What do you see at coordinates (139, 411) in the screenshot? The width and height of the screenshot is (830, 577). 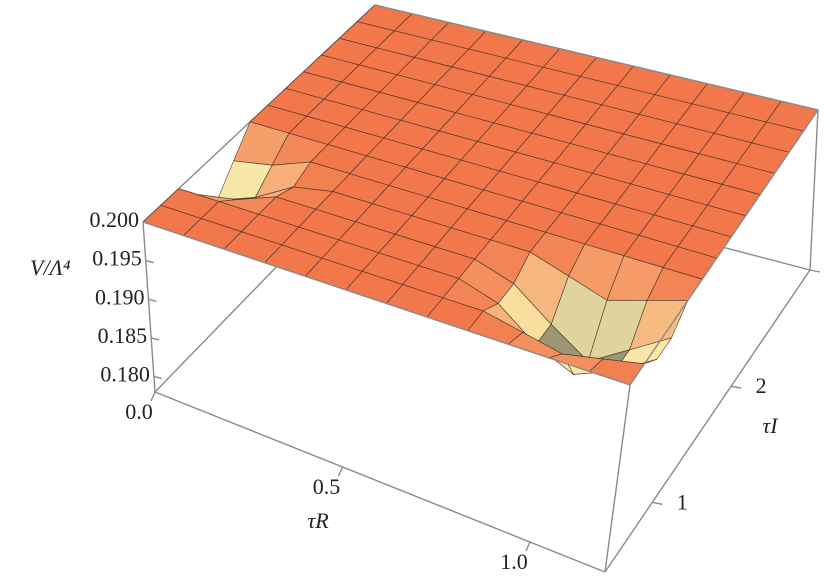 I see `x-tick-label: 0.0` at bounding box center [139, 411].